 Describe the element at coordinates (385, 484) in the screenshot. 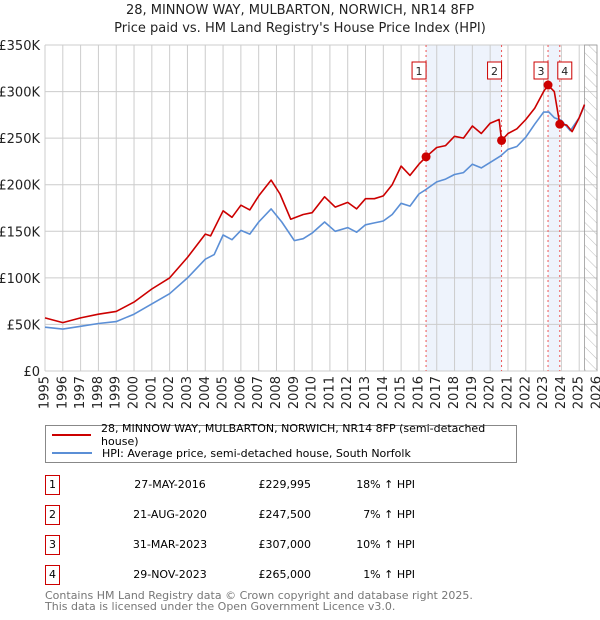

I see `transaction-hpi: 18% ↑ HPI` at that location.